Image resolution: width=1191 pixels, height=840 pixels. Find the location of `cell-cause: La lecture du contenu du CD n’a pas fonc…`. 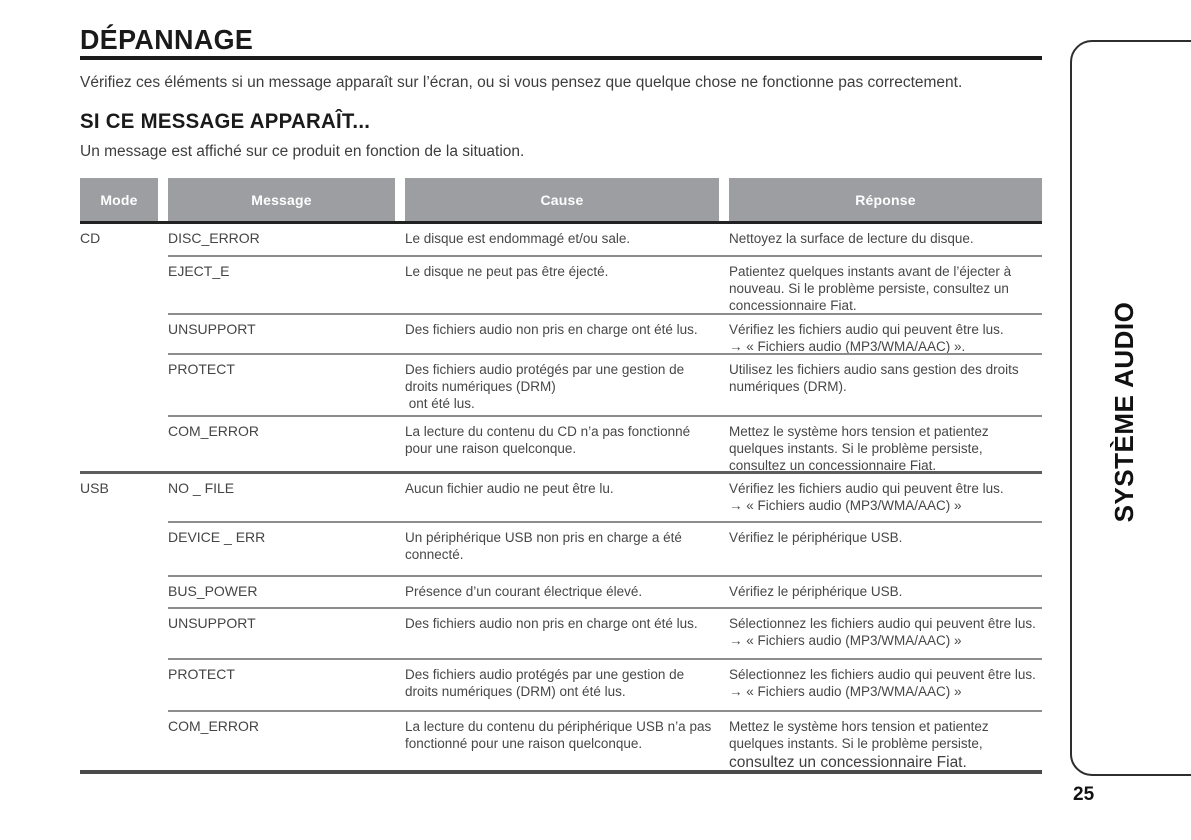

cell-cause: La lecture du contenu du CD n’a pas fonc… is located at coordinates (548, 440).